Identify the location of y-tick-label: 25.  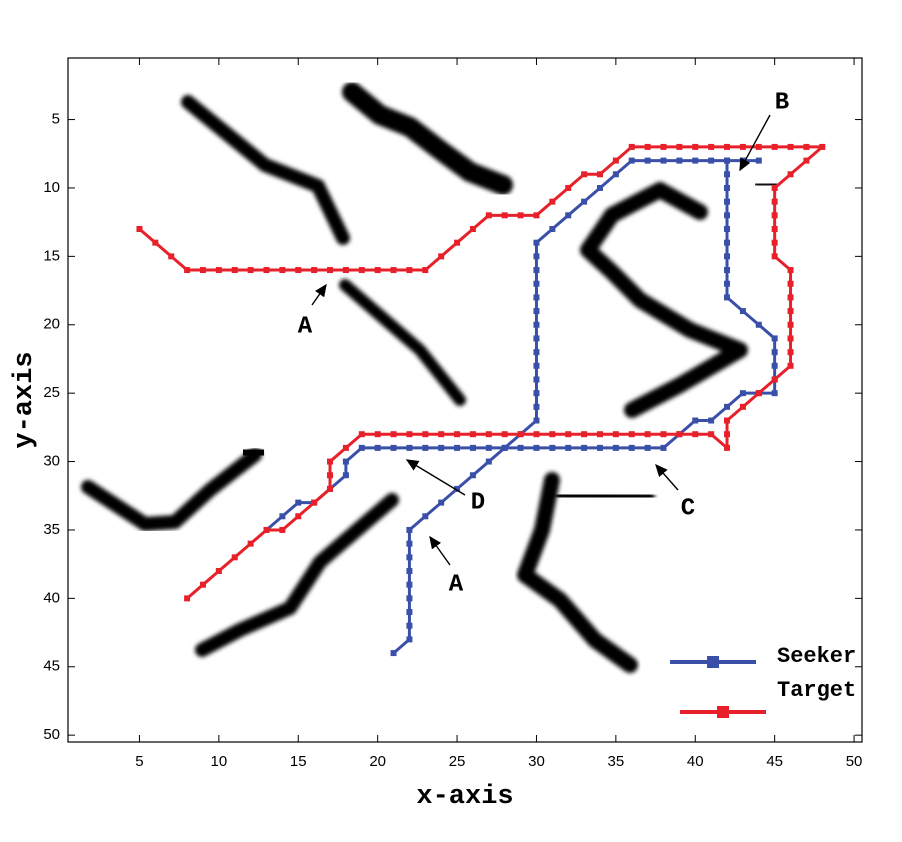
(51, 392).